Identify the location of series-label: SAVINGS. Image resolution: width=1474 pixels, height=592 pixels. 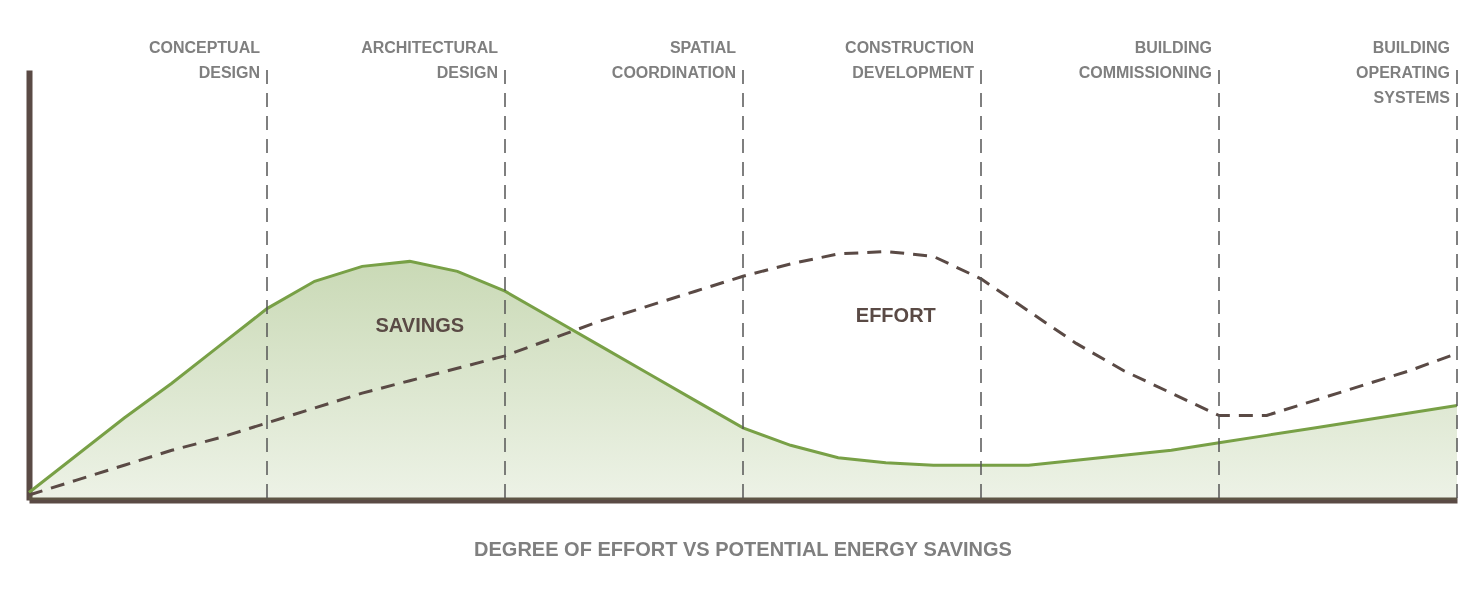
(420, 325).